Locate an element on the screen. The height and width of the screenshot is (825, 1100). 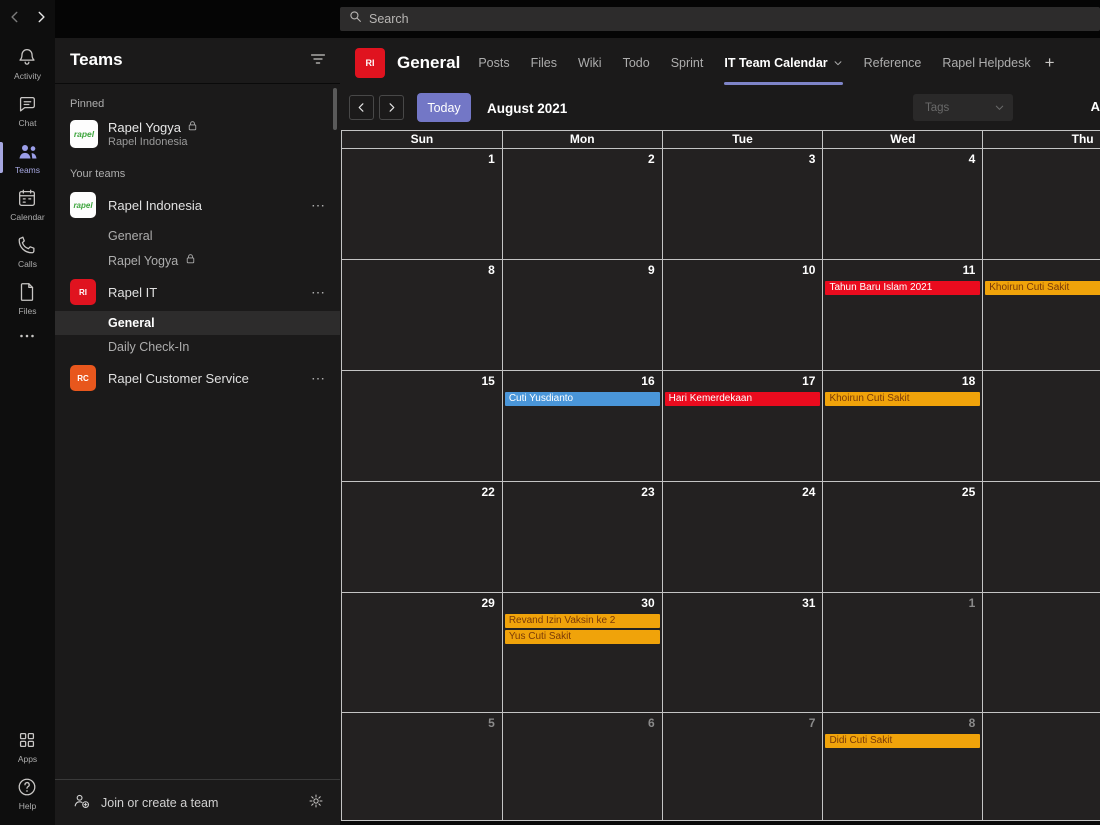
search-bar is located at coordinates (720, 19).